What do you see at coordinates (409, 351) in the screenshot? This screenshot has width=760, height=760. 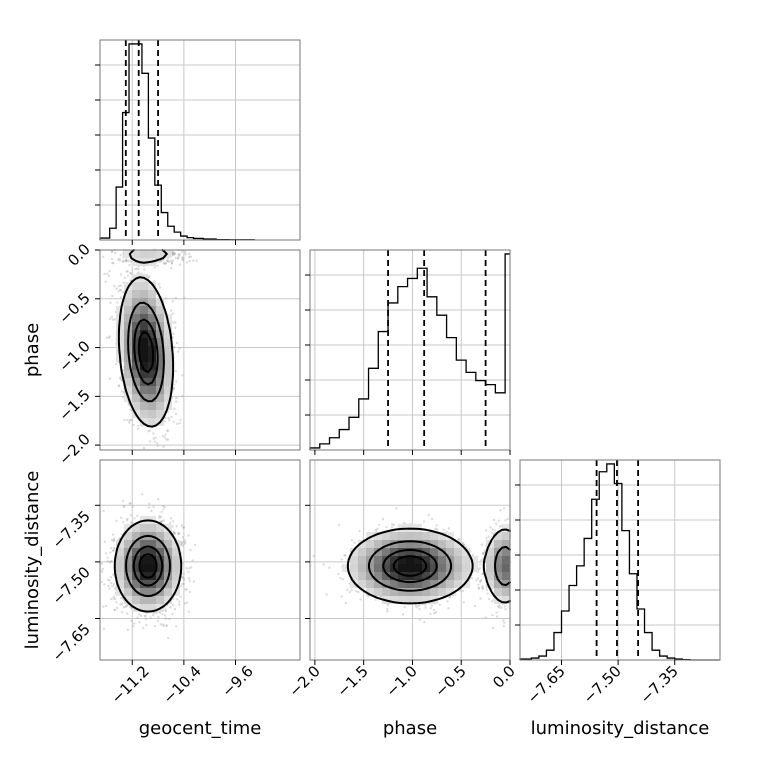 I see `histogram` at bounding box center [409, 351].